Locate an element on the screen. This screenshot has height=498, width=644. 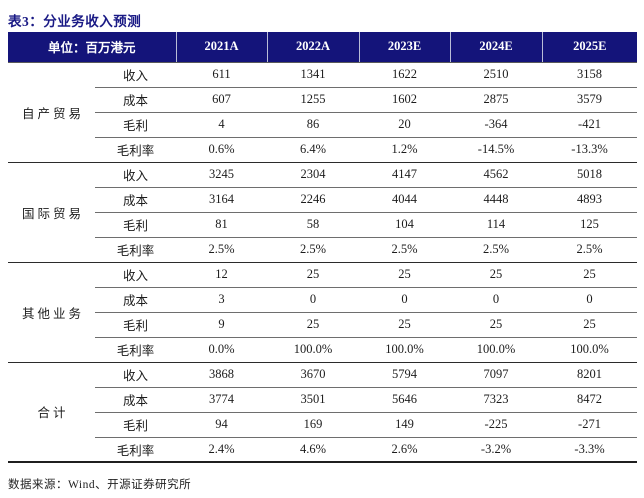
table-cell: 5018 is located at coordinates (590, 174).